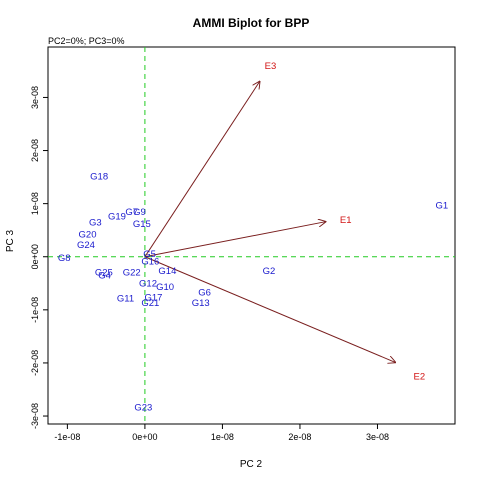  What do you see at coordinates (271, 66) in the screenshot?
I see `environment-label-e3: E3` at bounding box center [271, 66].